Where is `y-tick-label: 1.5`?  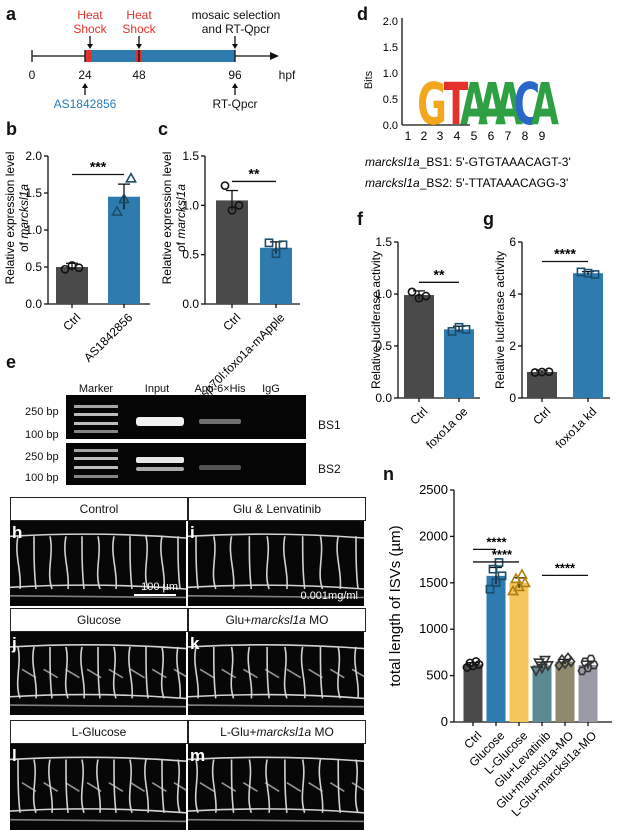
y-tick-label: 1.5 is located at coordinates (383, 242).